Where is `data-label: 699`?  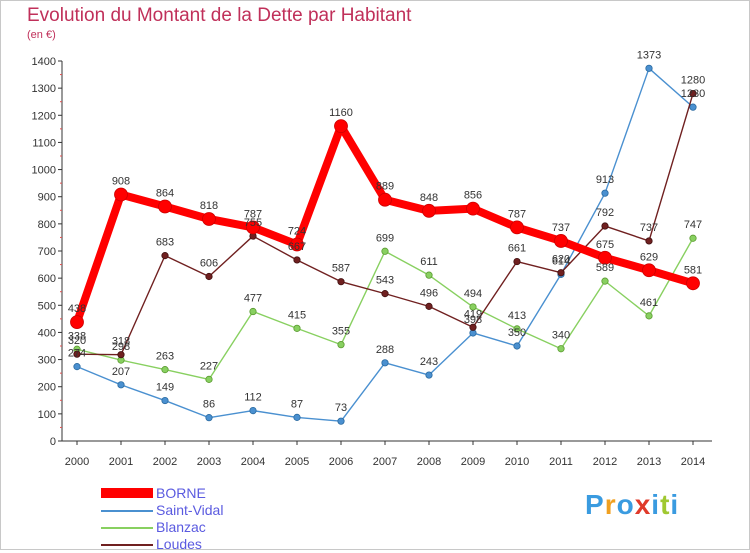 data-label: 699 is located at coordinates (385, 238).